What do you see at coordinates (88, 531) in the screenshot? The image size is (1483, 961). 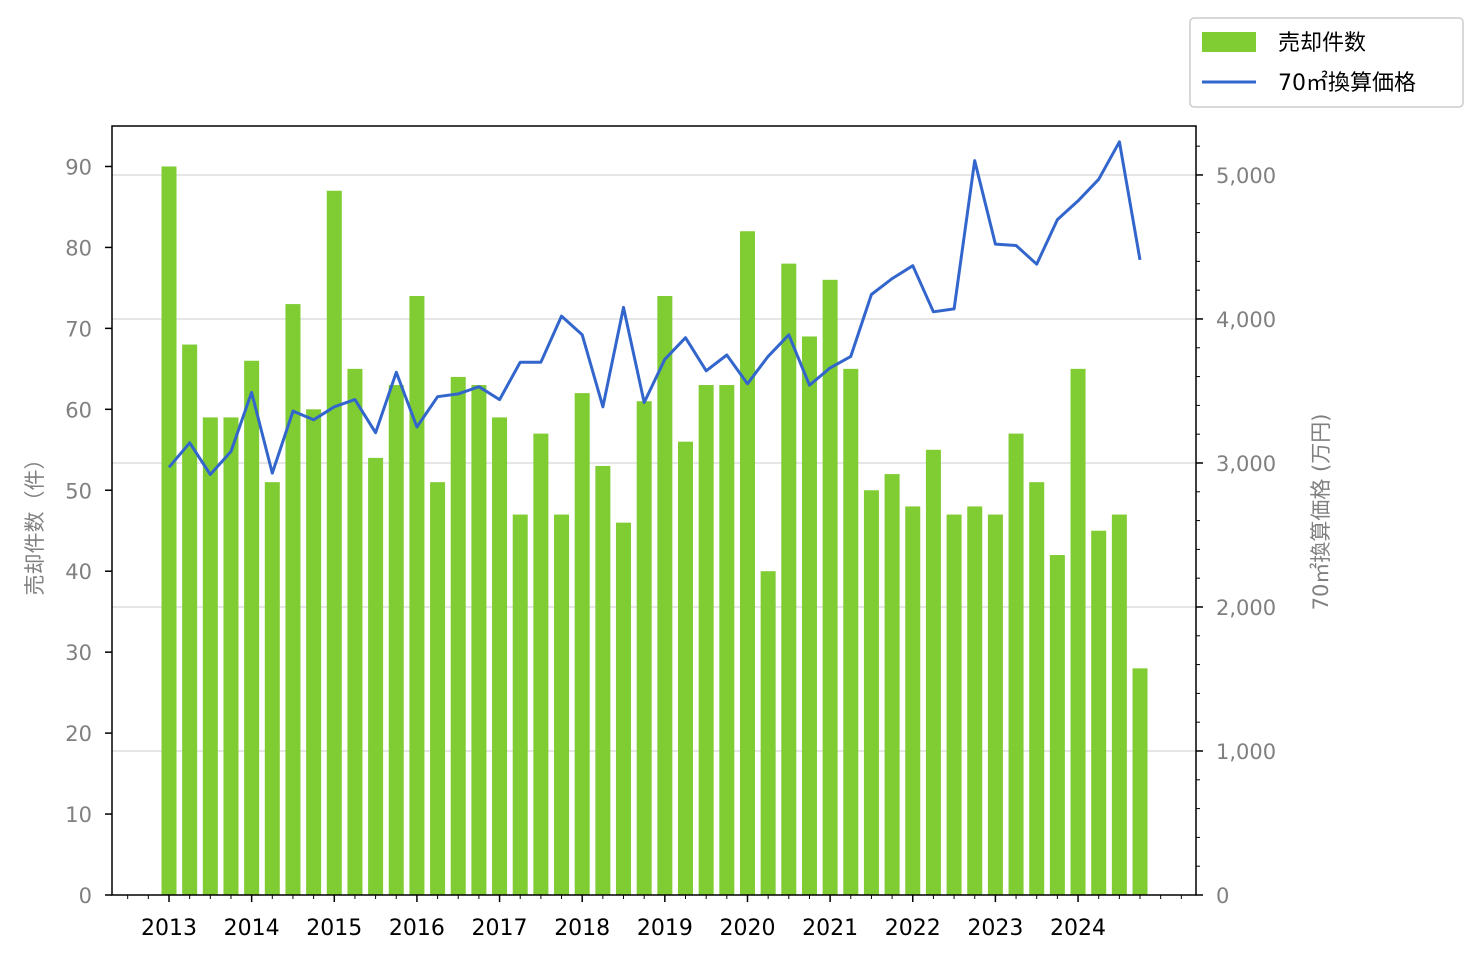 I see `left-axis: 0 10 20 30 40 50 60 70 80 90` at bounding box center [88, 531].